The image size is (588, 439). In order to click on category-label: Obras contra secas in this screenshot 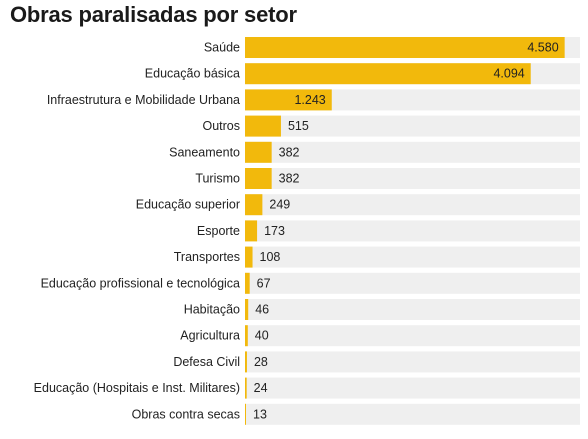, I will do `click(186, 414)`.